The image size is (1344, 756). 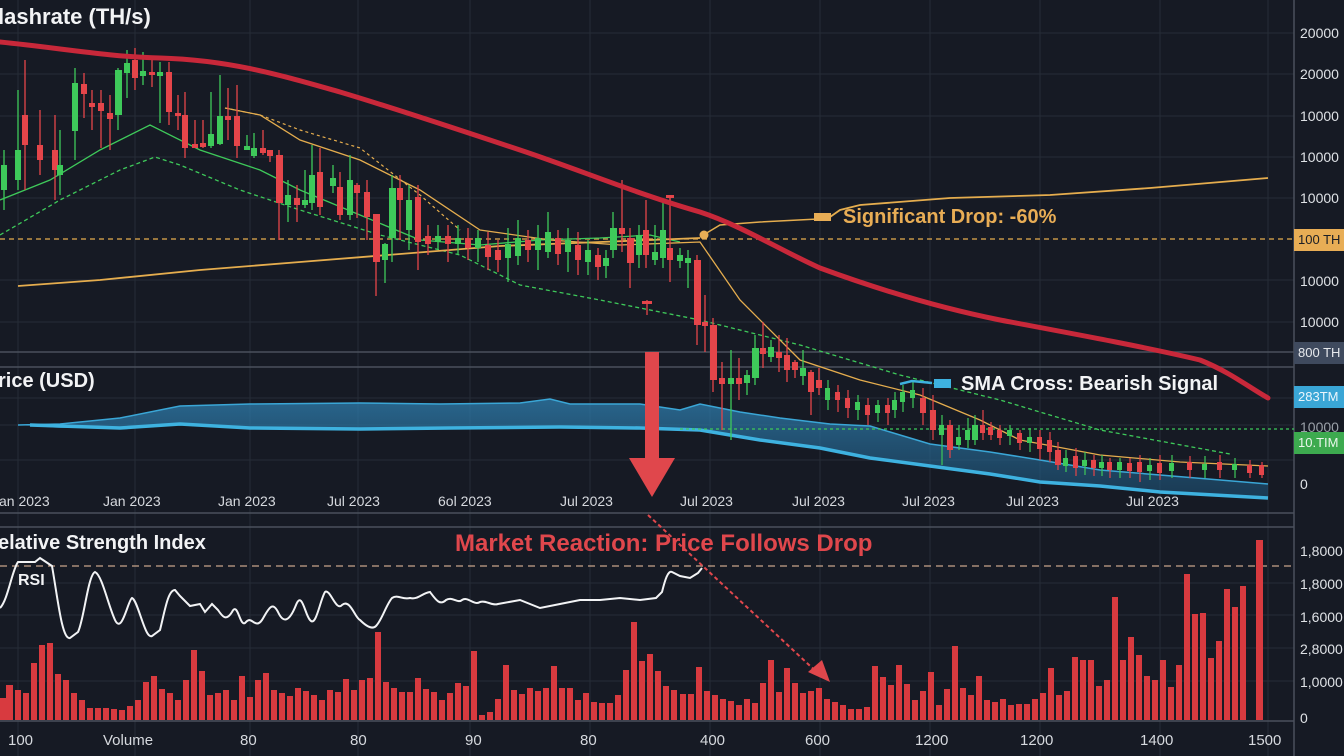 What do you see at coordinates (664, 543) in the screenshot?
I see `market-reaction-annotation: Market Reaction: Price Follows Drop` at bounding box center [664, 543].